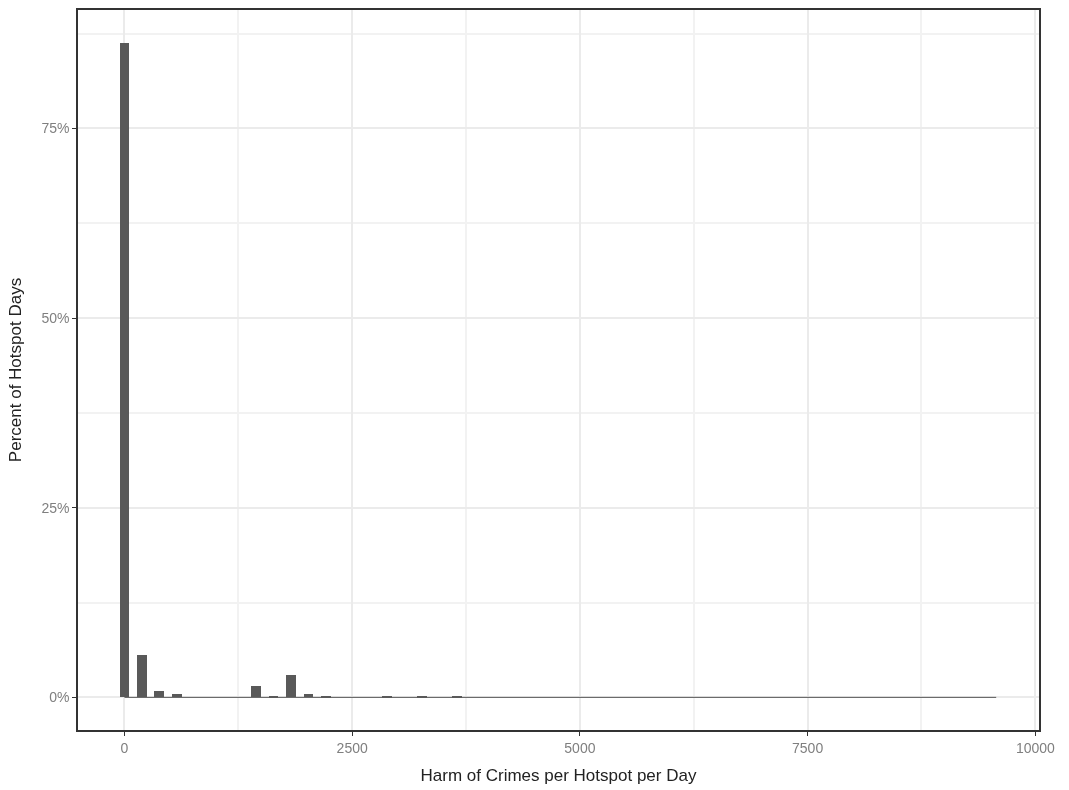 Image resolution: width=1069 pixels, height=790 pixels. I want to click on y-axis-title: Percent of Hotspot Days, so click(16, 370).